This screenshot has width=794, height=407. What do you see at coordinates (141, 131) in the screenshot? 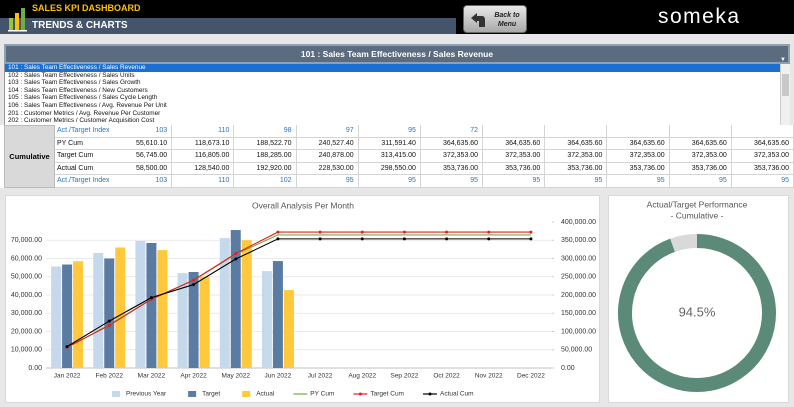
I see `table-cell: 103` at bounding box center [141, 131].